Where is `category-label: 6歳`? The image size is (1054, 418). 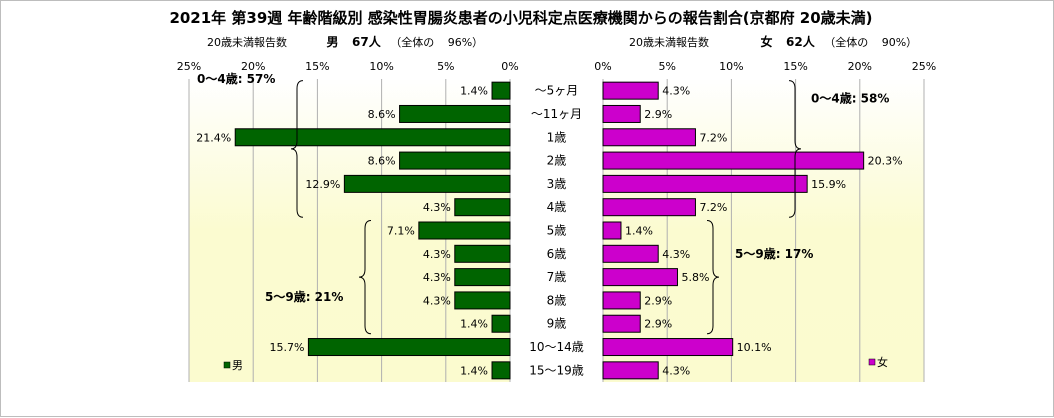
category-label: 6歳 is located at coordinates (557, 254).